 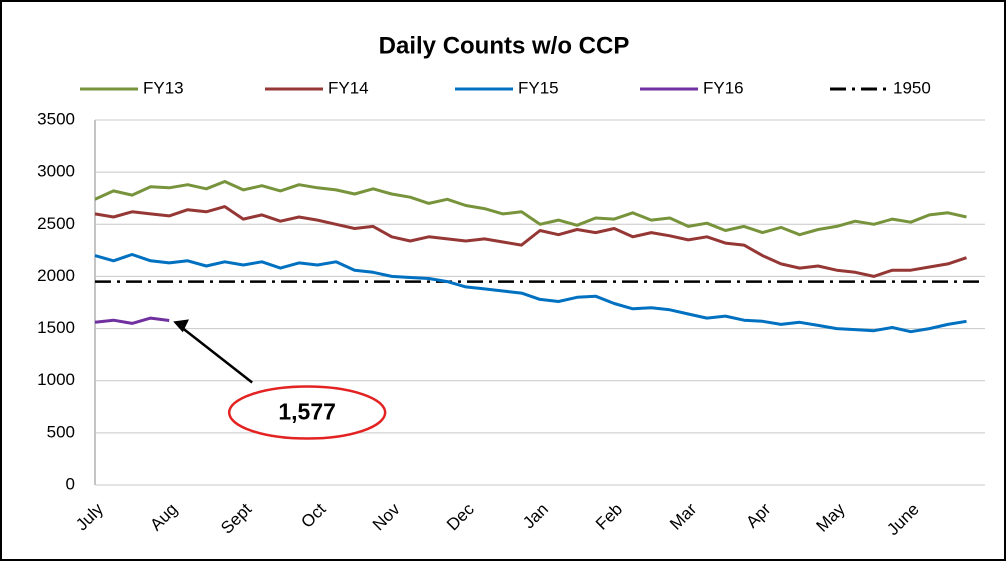 What do you see at coordinates (504, 45) in the screenshot?
I see `chart-title: Daily Counts w/o CCP` at bounding box center [504, 45].